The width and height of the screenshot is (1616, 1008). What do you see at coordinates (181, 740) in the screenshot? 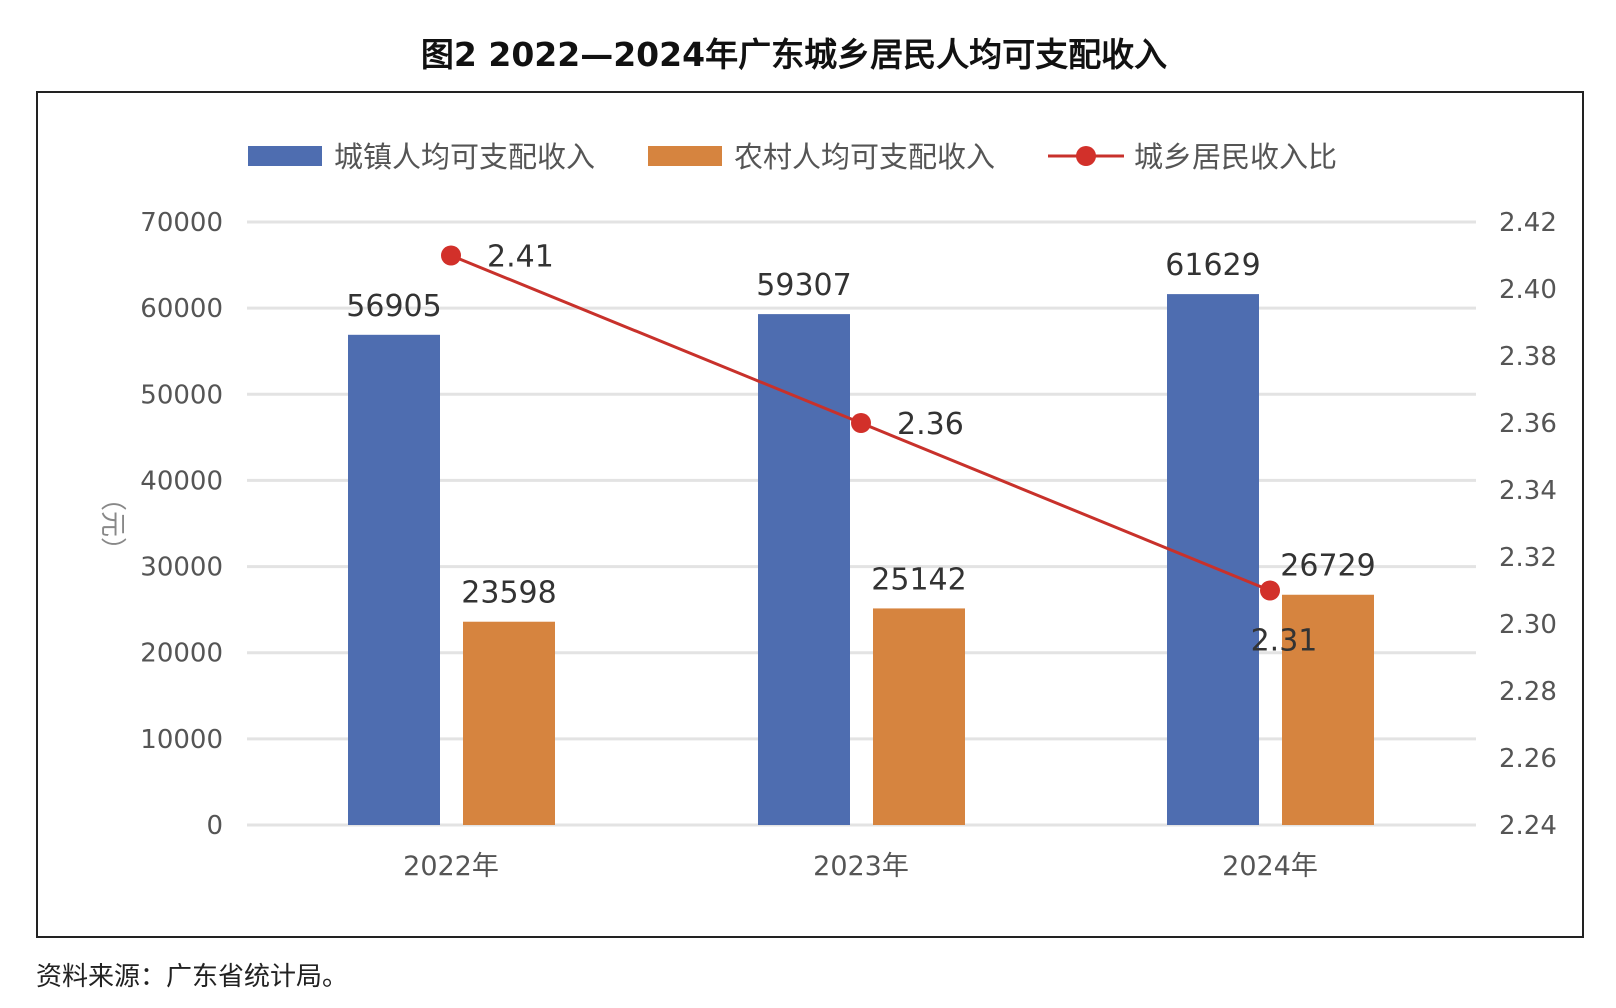
I see `y-tick-label: 10000` at bounding box center [181, 740].